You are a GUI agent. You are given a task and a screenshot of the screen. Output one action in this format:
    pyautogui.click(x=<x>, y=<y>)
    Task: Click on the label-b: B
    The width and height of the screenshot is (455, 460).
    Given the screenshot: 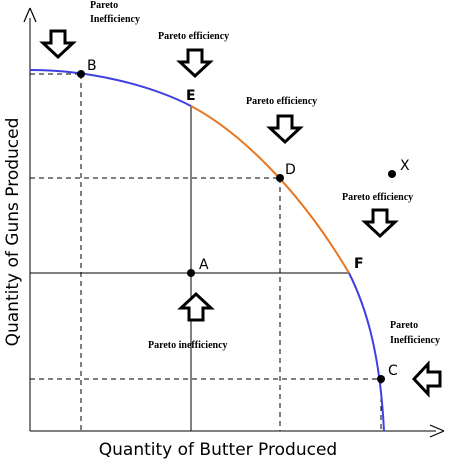 What is the action you would take?
    pyautogui.click(x=92, y=66)
    